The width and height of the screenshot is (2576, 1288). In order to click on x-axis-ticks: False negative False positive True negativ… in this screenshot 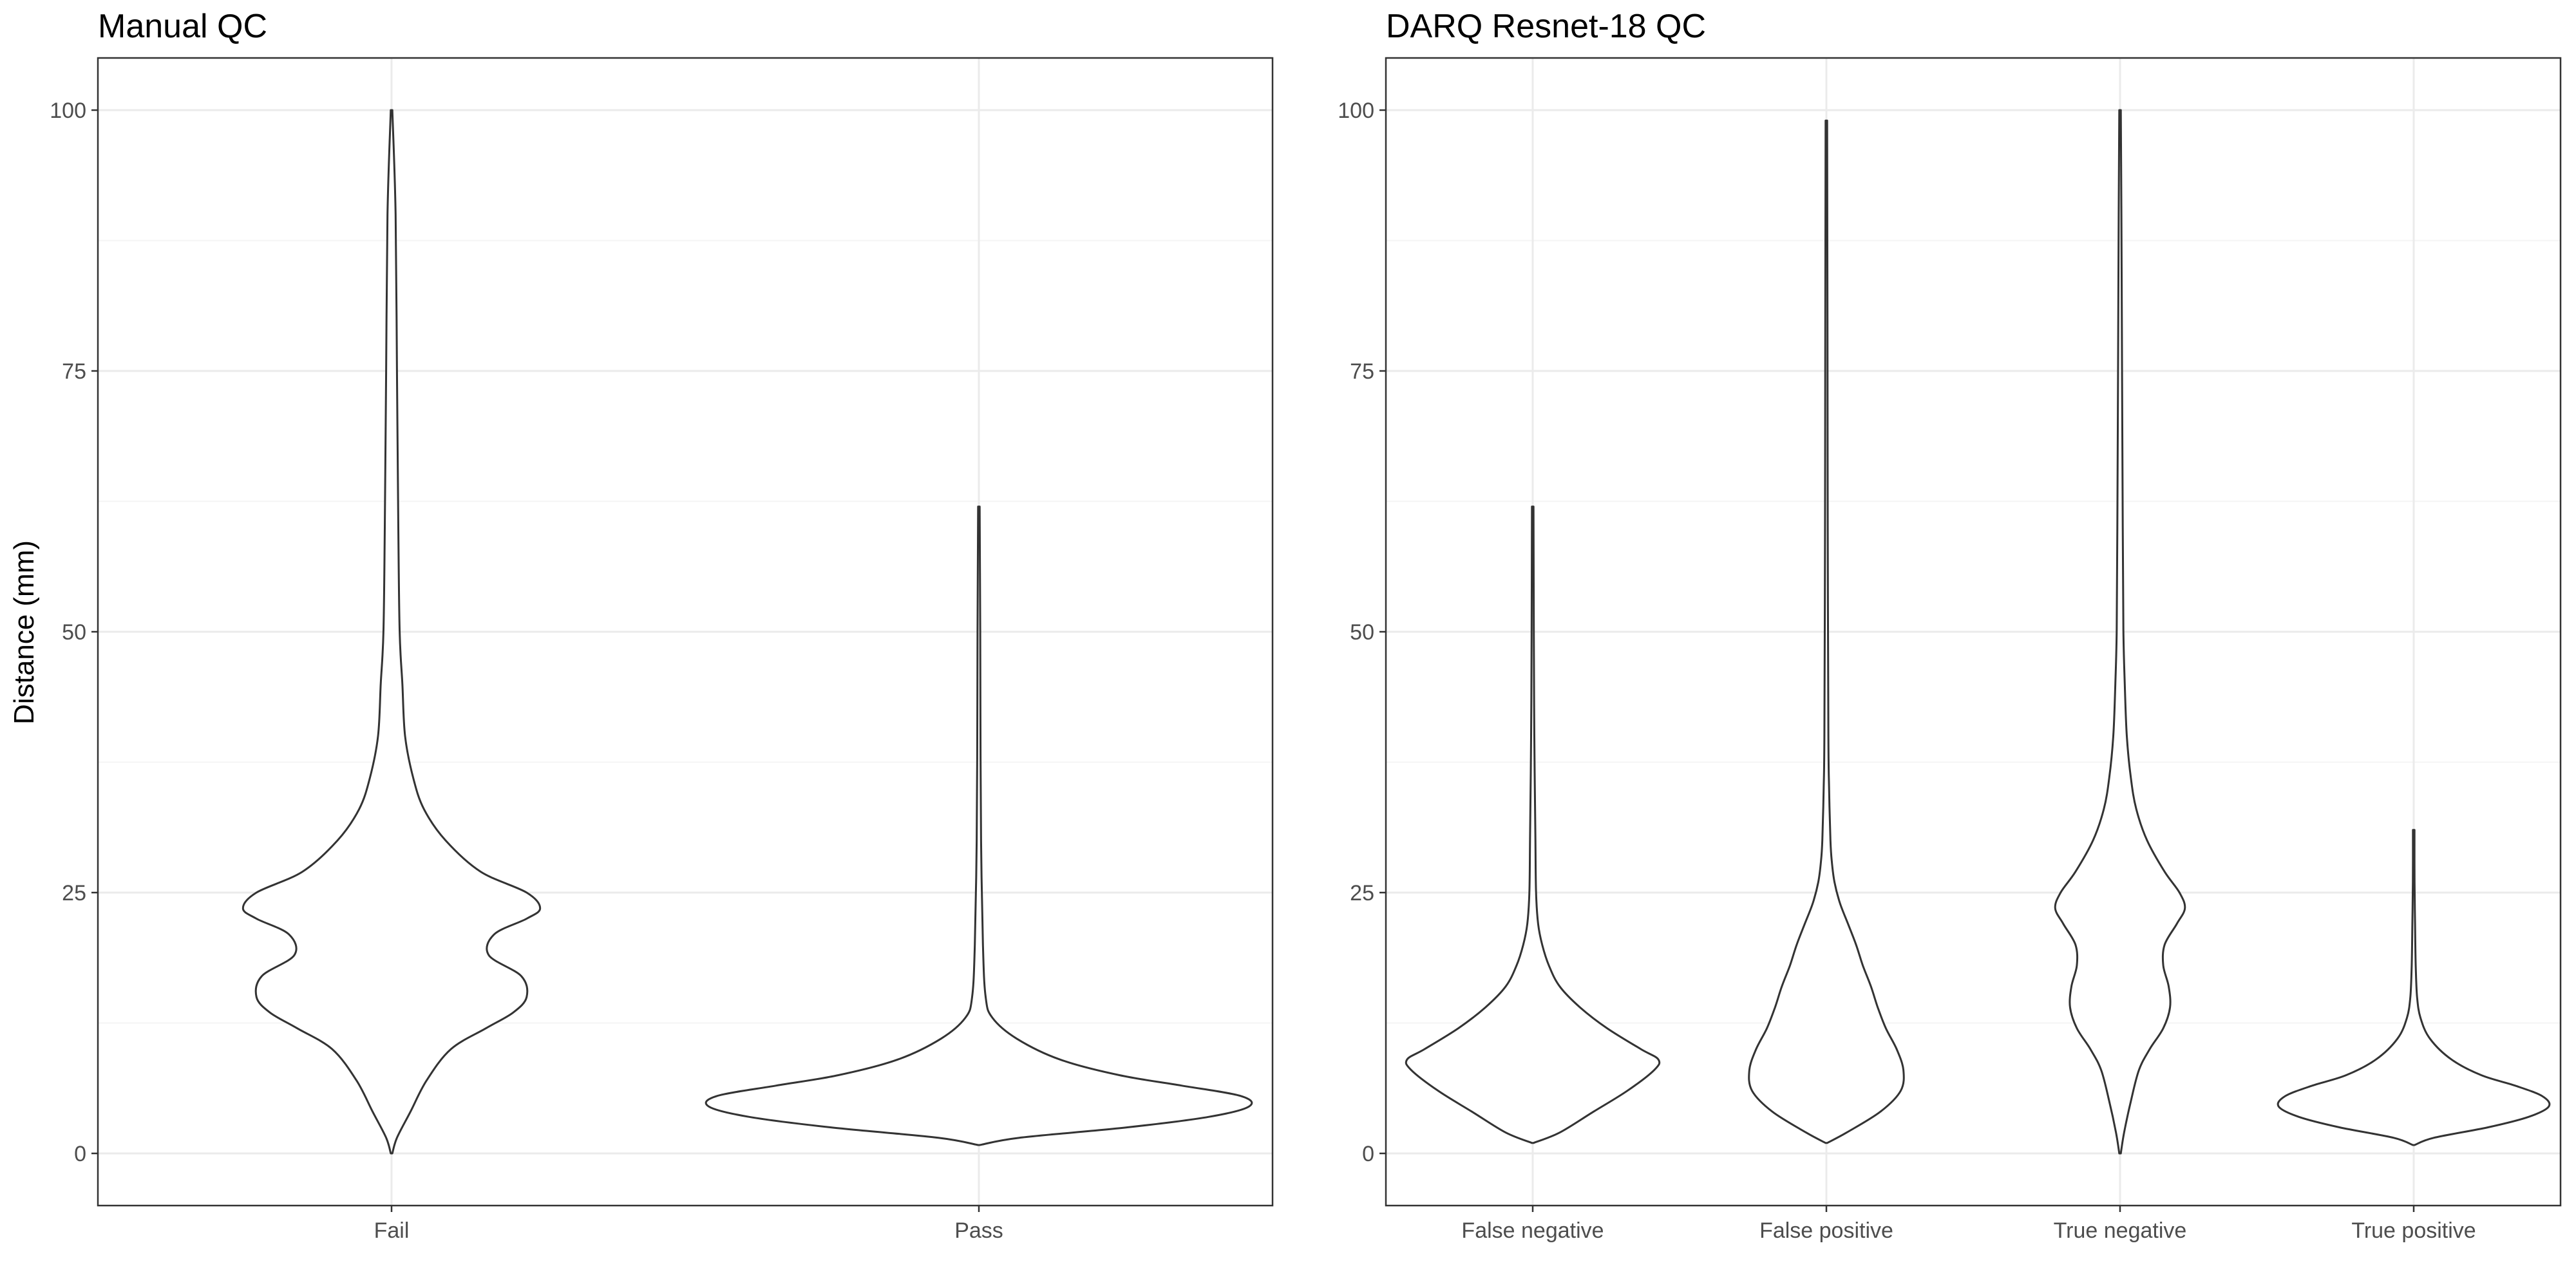, I will do `click(1969, 1224)`.